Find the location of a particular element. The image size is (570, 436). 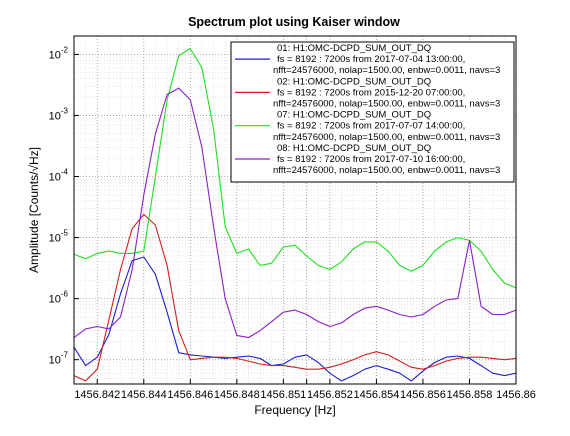

y-axis-label: Amplitude [Counts/√Hz] is located at coordinates (34, 210).